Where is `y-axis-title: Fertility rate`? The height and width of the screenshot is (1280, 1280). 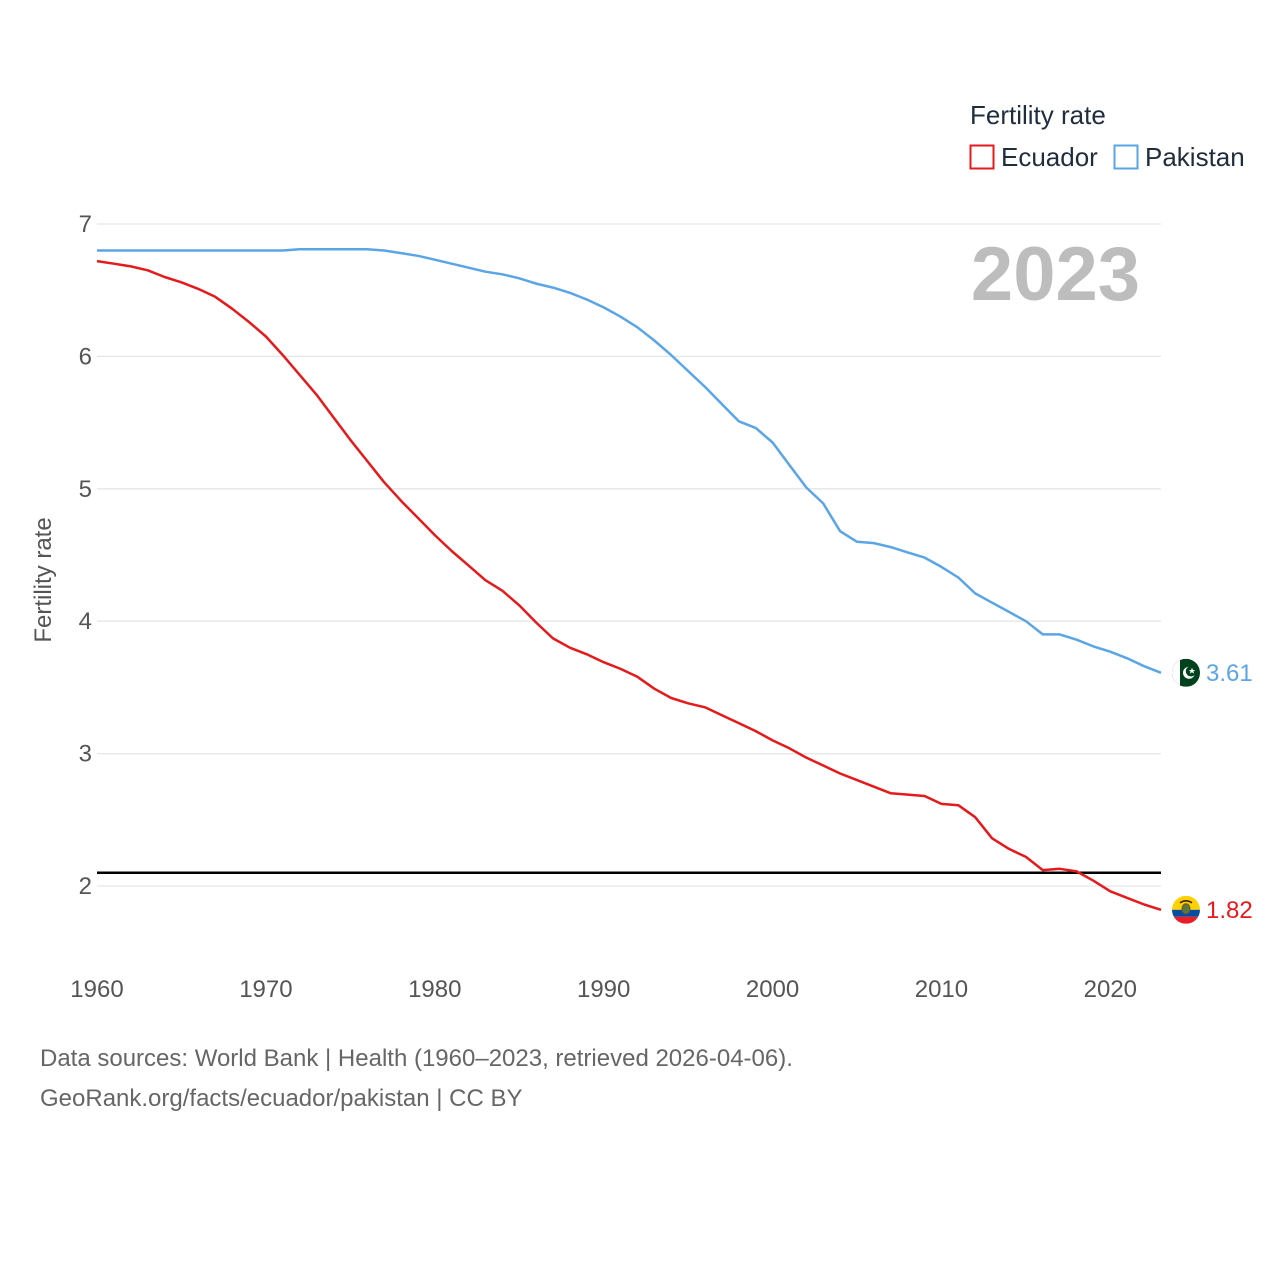
y-axis-title: Fertility rate is located at coordinates (43, 579).